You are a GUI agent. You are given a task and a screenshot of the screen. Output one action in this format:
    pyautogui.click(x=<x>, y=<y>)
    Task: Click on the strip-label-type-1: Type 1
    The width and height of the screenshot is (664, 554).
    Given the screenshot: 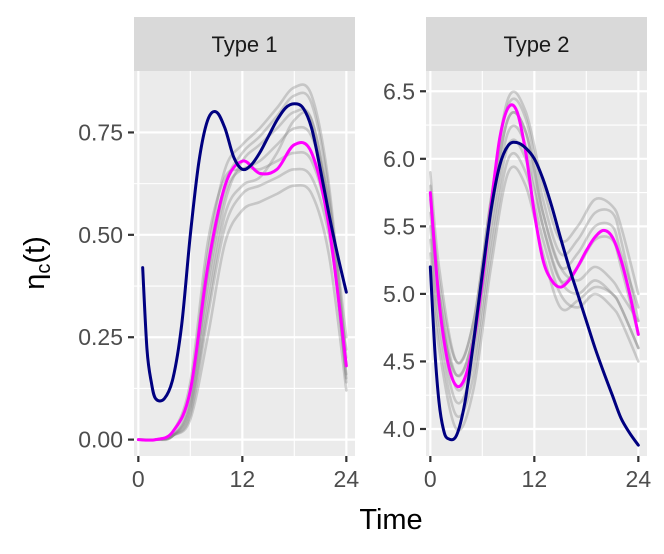 What is the action you would take?
    pyautogui.click(x=244, y=44)
    